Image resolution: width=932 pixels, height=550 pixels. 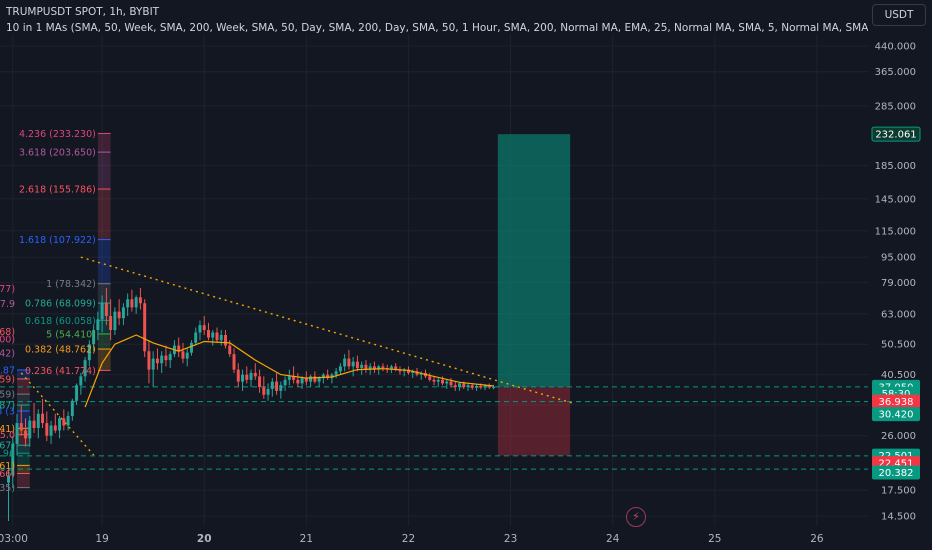 I want to click on time-axis: 03:00 19 20 21 22 23 24 25 26, so click(x=412, y=539).